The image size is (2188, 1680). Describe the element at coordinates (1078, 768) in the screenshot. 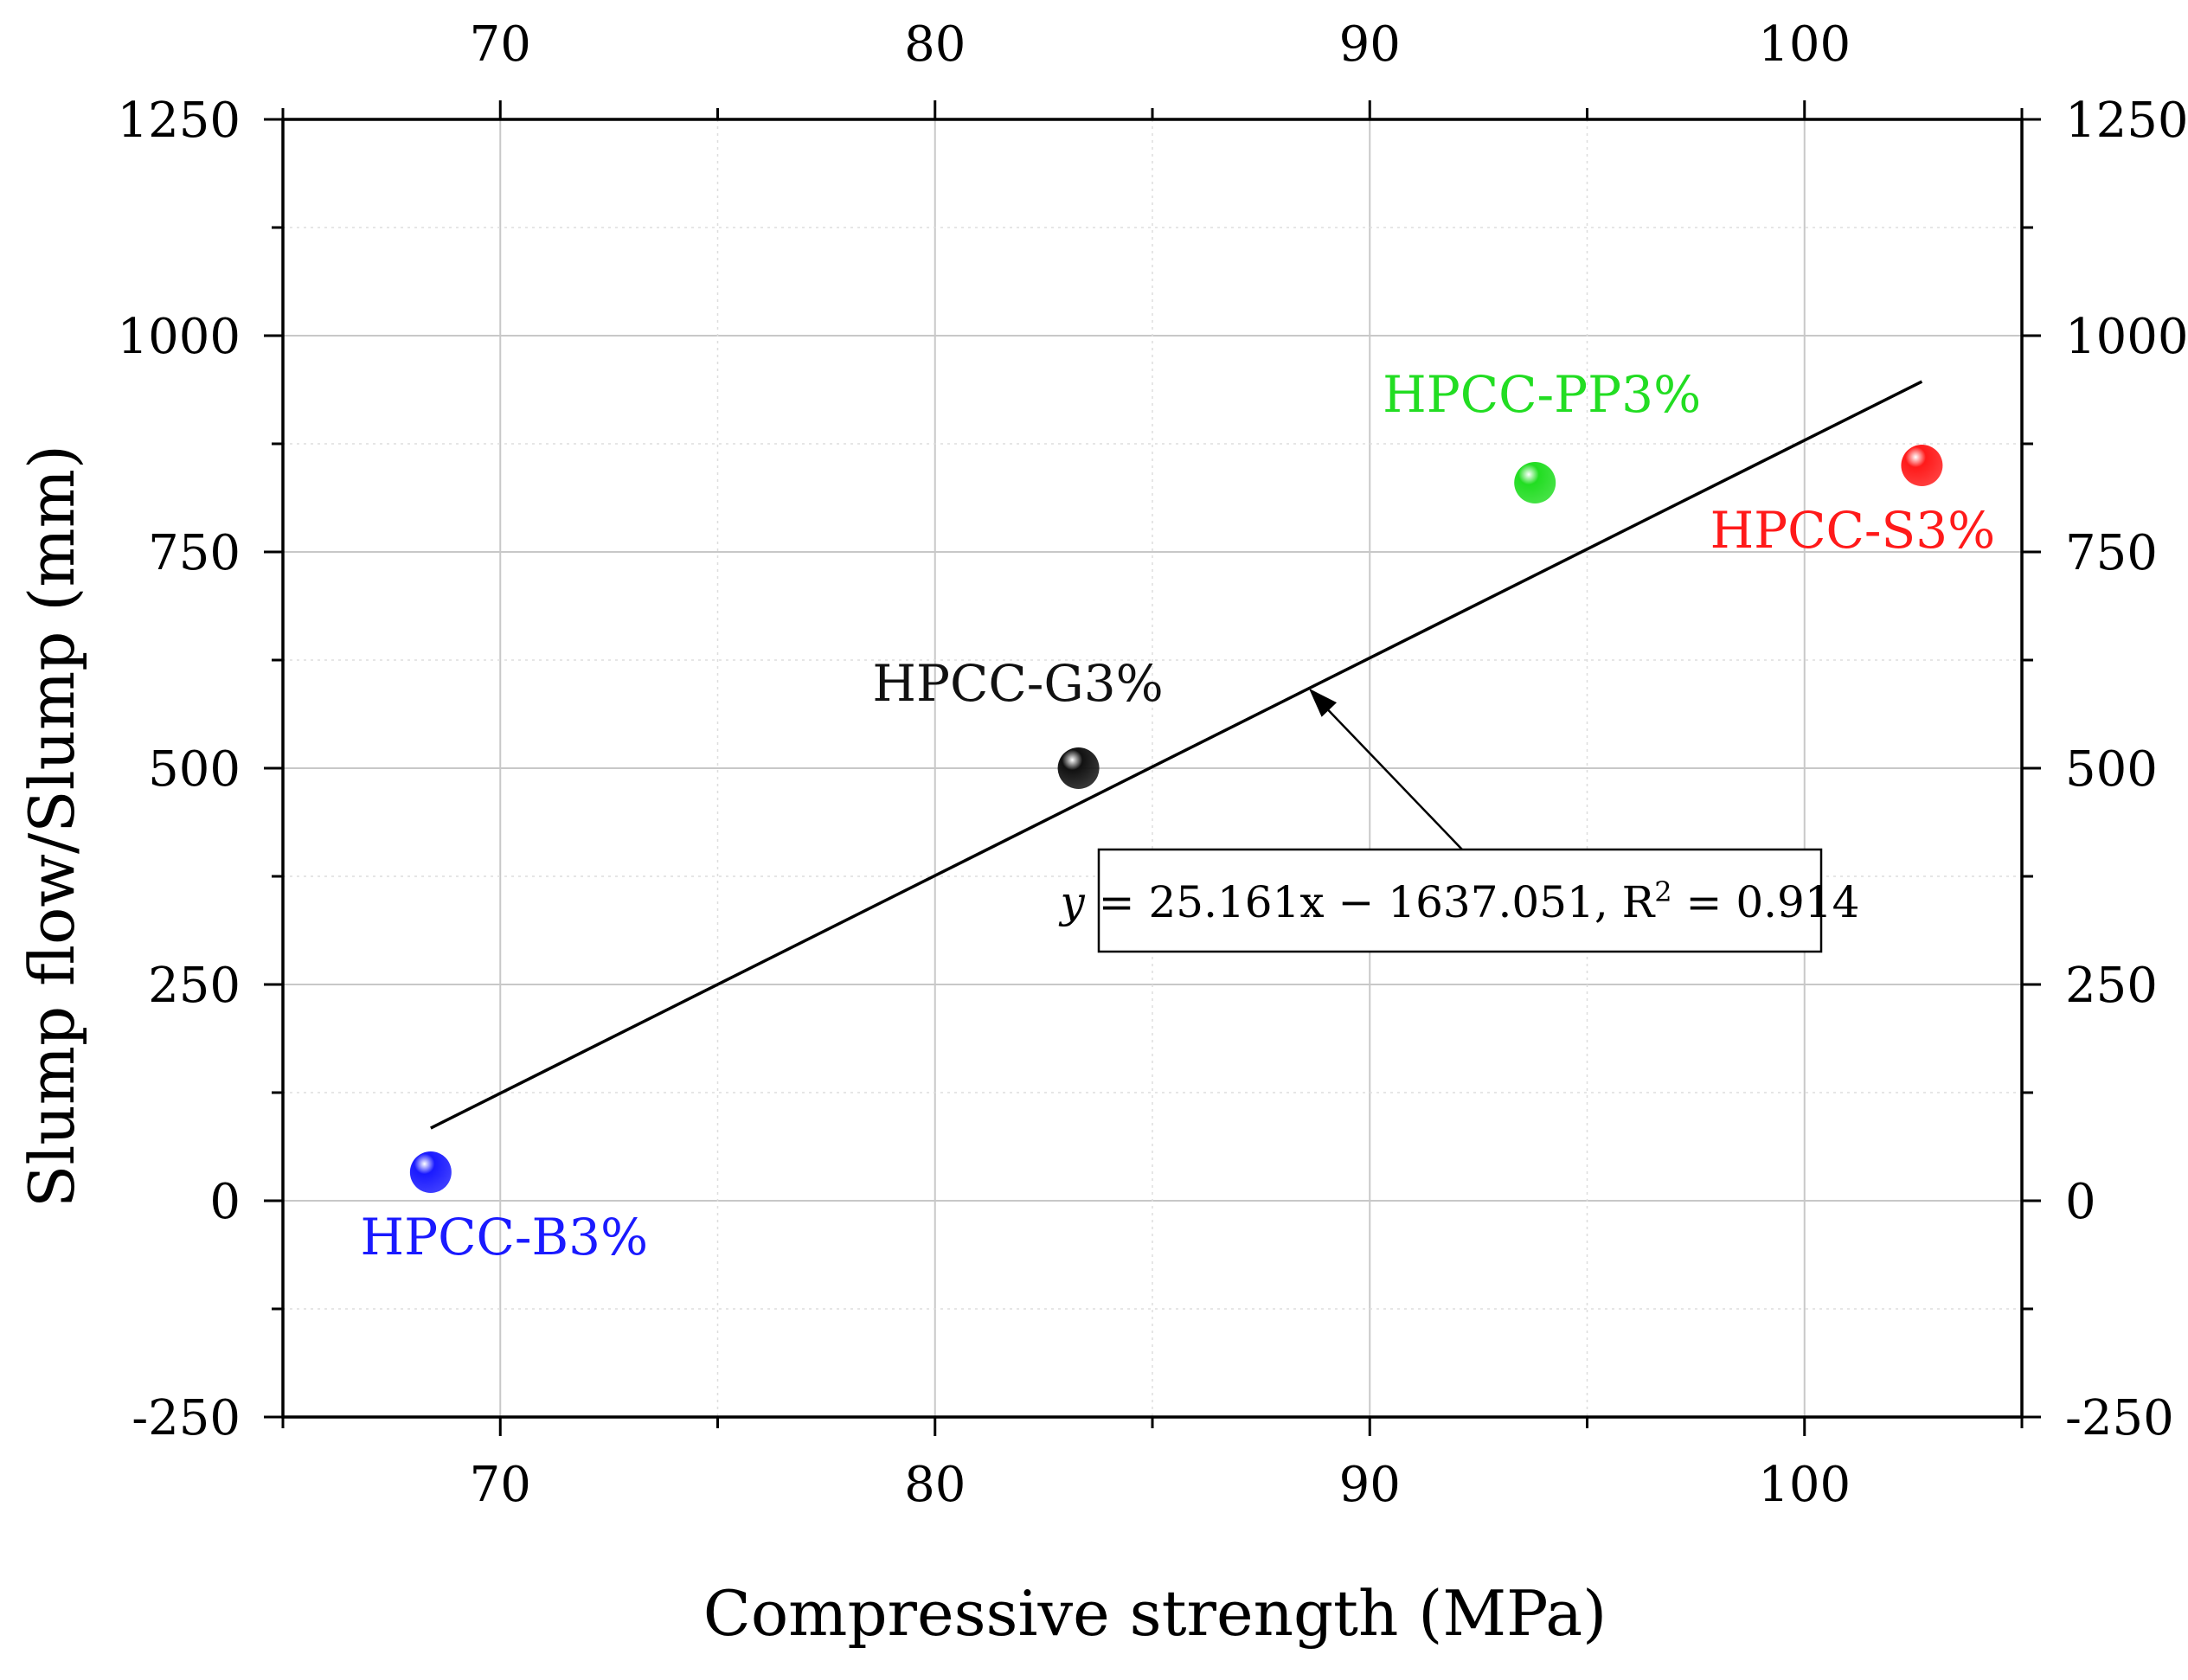

I see `data-point-hpcc-g3` at that location.